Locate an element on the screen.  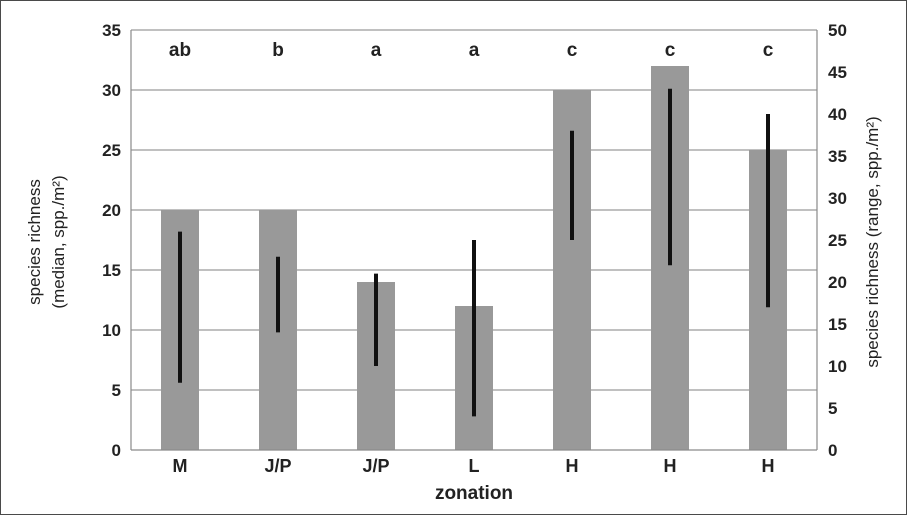
right-tick-label: 35 is located at coordinates (837, 156).